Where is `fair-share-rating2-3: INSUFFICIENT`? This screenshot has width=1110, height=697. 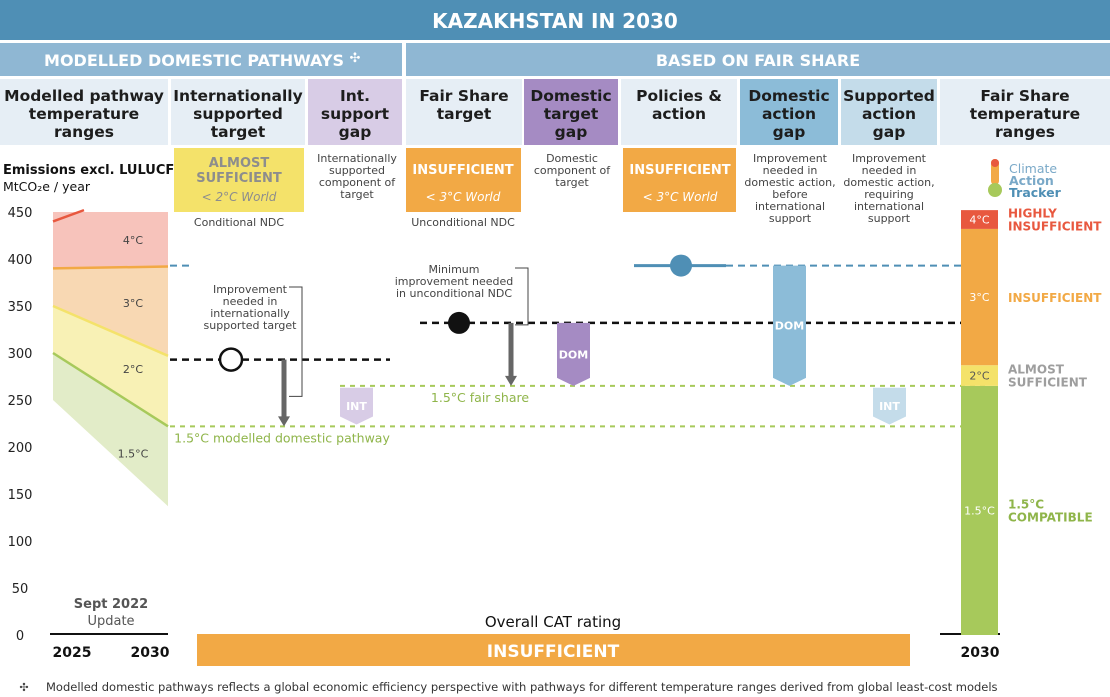
fair-share-rating2-3: INSUFFICIENT is located at coordinates (1055, 227).